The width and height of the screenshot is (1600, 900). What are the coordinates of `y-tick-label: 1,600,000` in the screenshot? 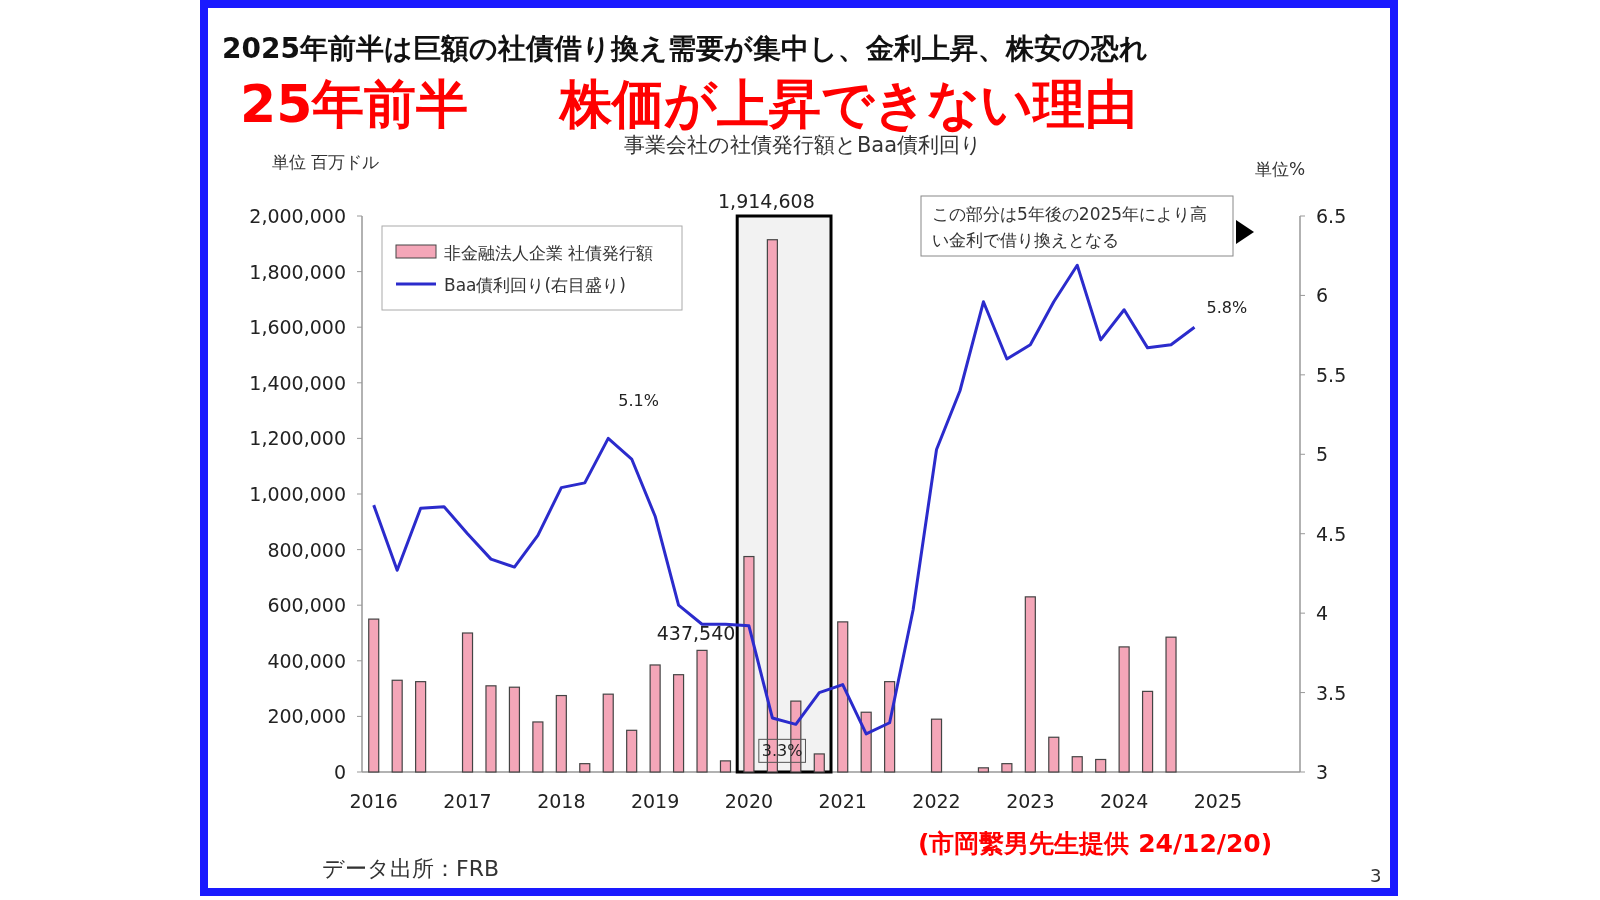 It's located at (297, 327).